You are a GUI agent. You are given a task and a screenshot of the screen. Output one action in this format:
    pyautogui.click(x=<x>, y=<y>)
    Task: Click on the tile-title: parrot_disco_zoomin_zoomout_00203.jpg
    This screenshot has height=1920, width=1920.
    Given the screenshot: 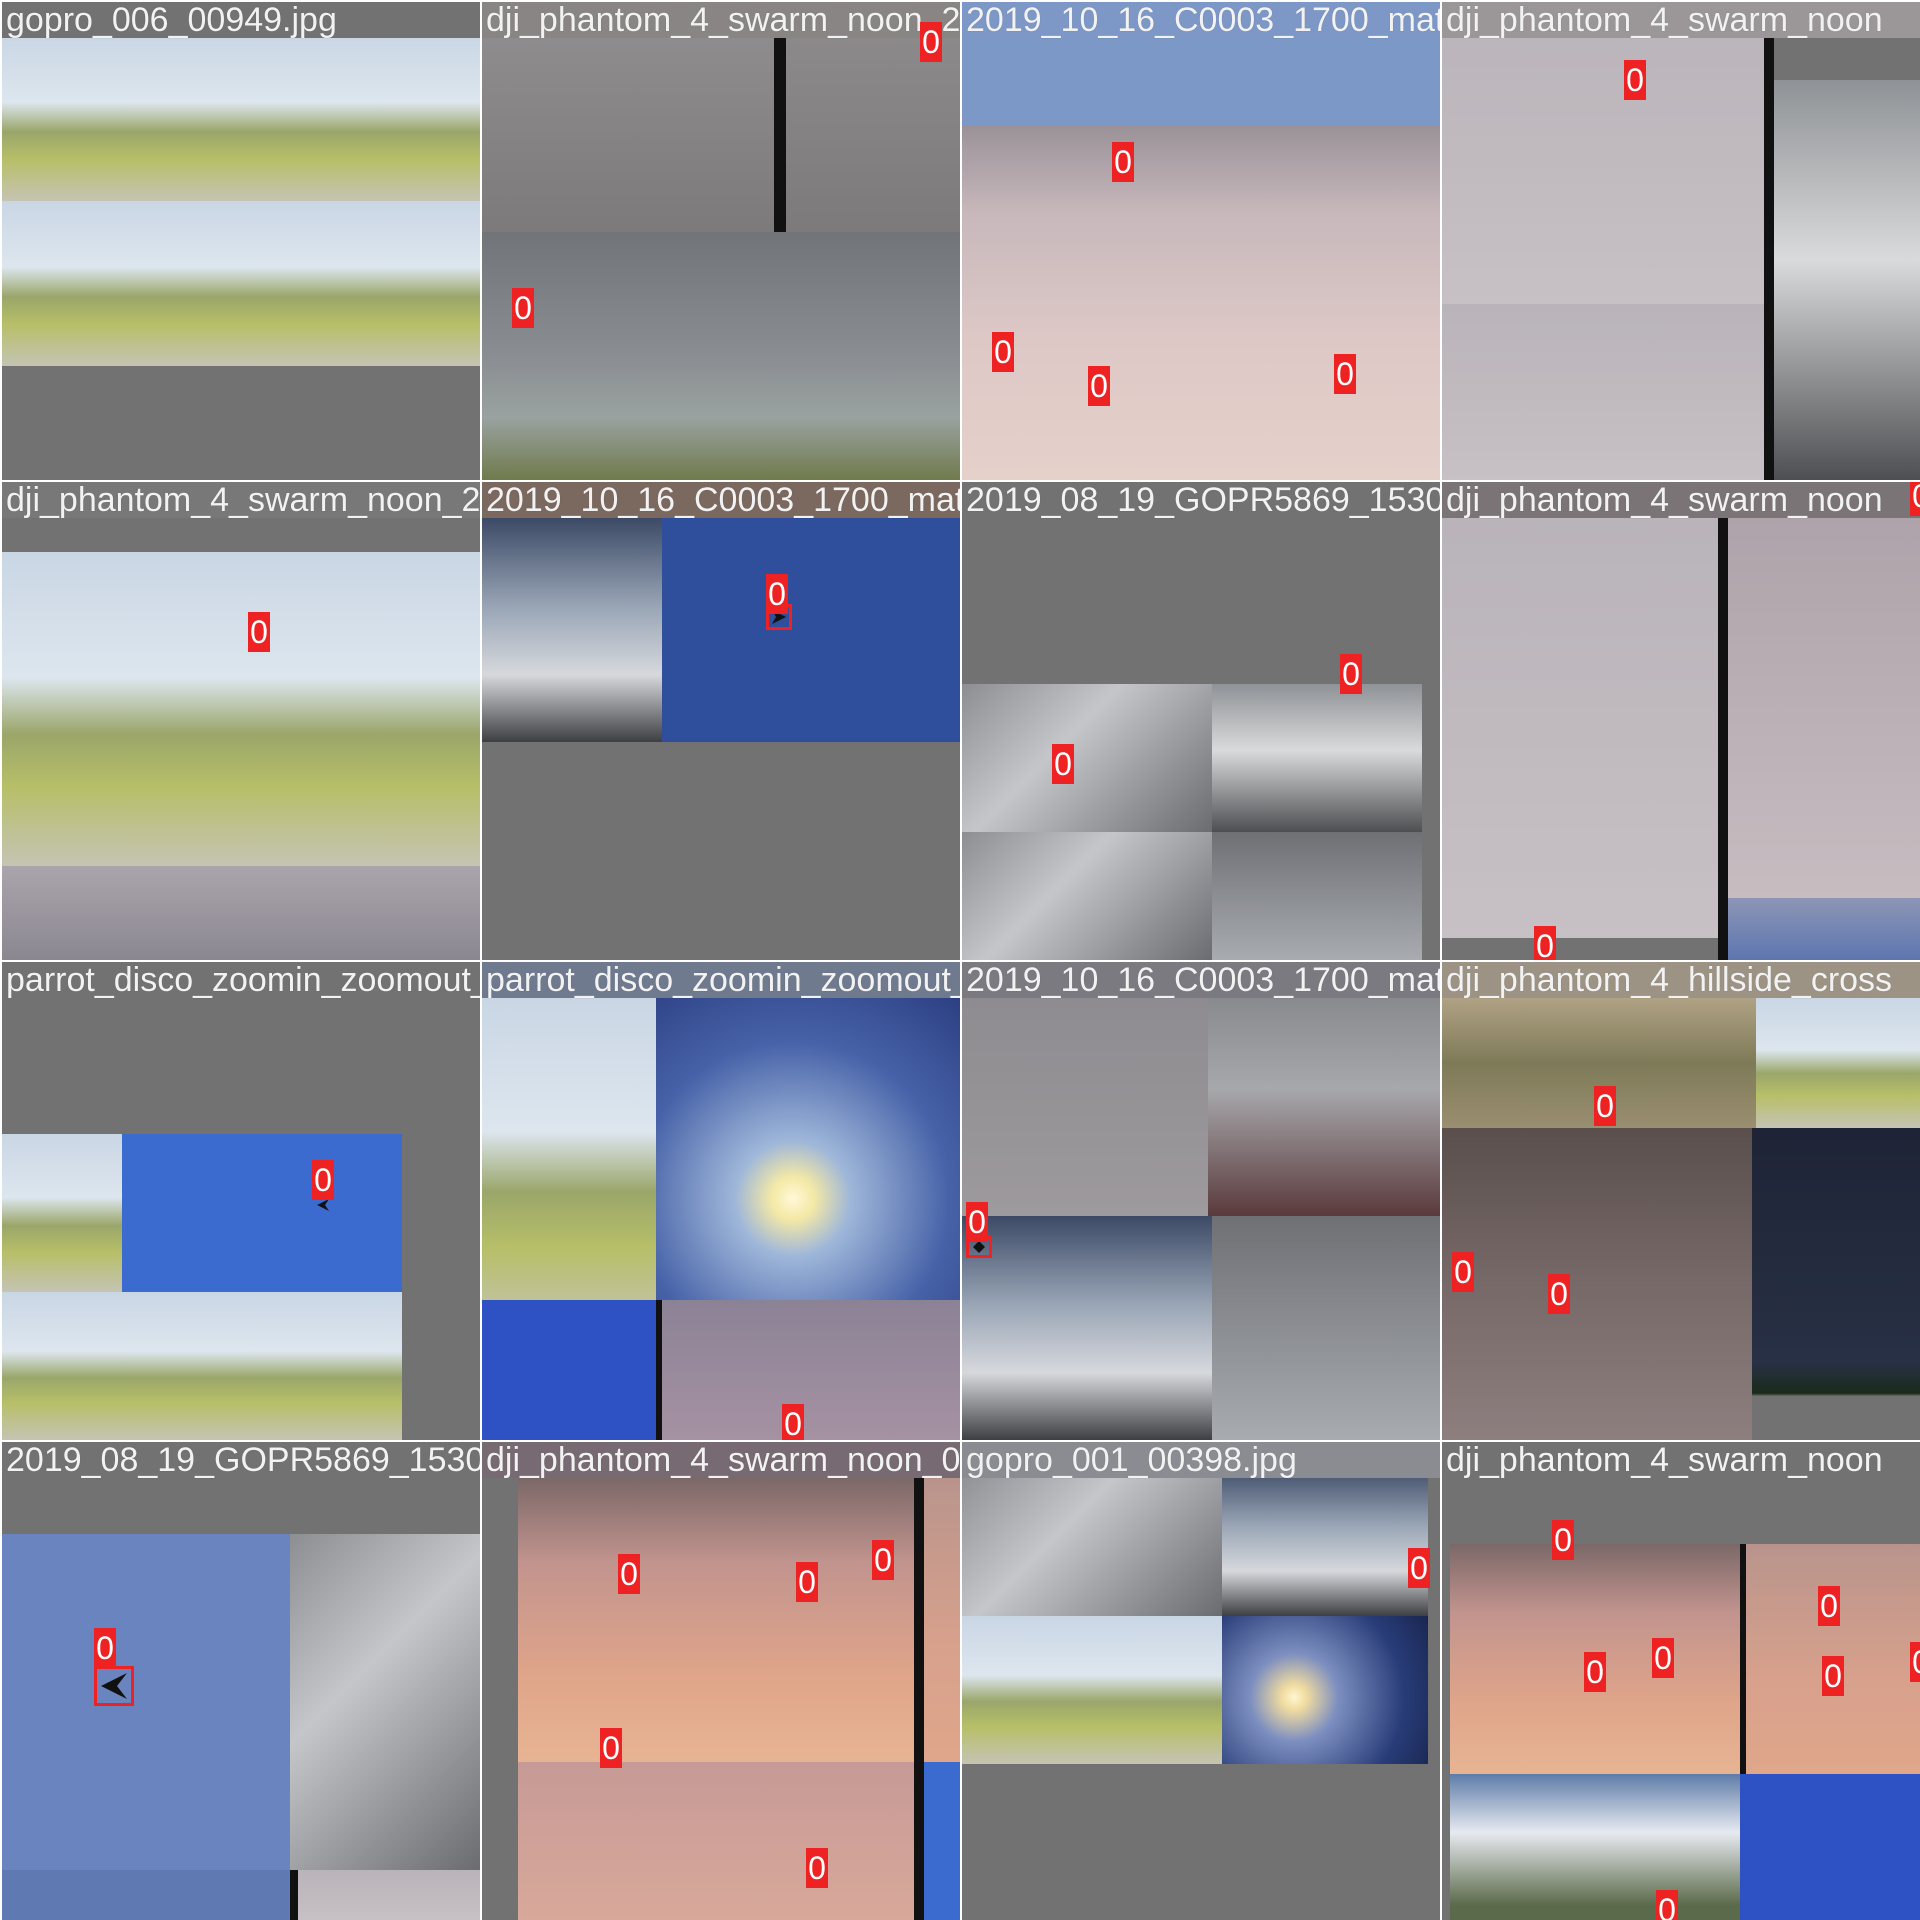 What is the action you would take?
    pyautogui.click(x=243, y=980)
    